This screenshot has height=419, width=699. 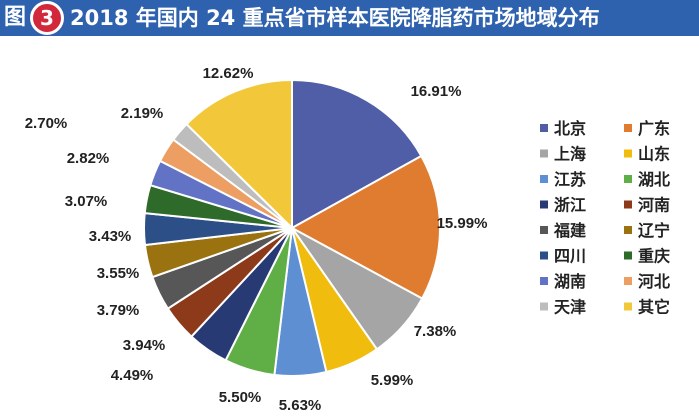 What do you see at coordinates (15, 17) in the screenshot?
I see `figure-prefix: 图` at bounding box center [15, 17].